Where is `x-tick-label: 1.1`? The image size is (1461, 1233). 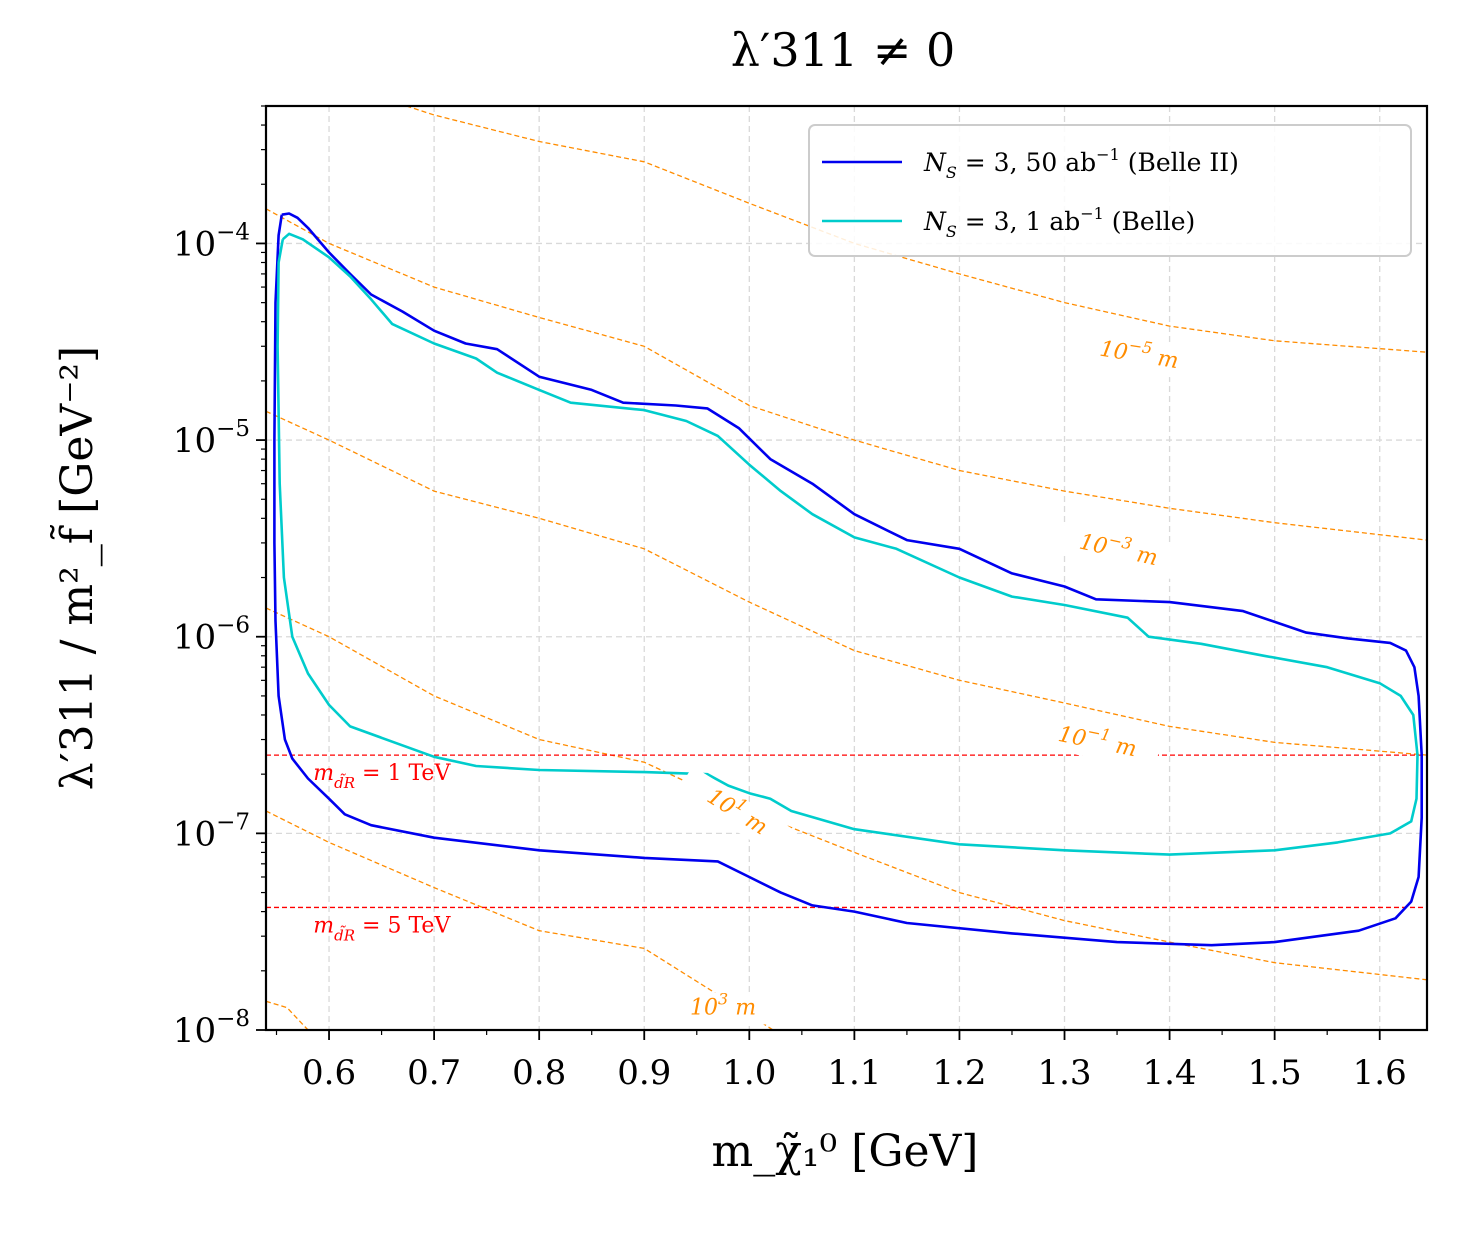
x-tick-label: 1.1 is located at coordinates (854, 1073).